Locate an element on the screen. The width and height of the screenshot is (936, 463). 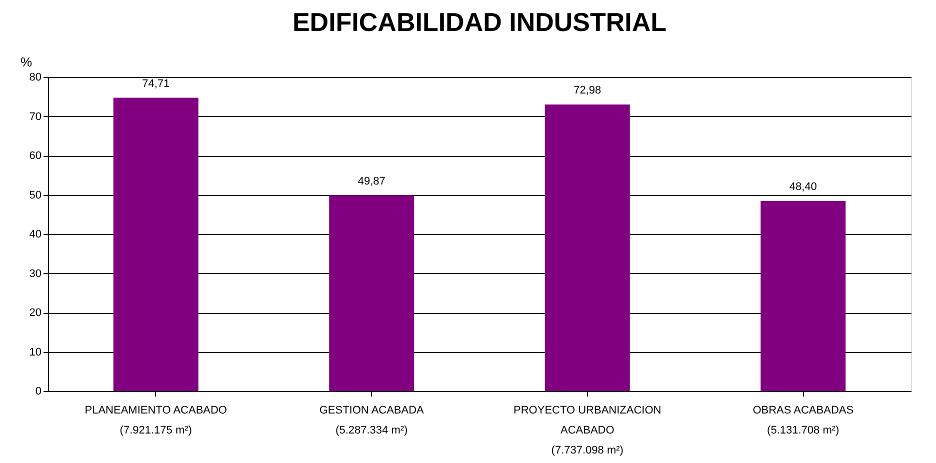
x-tick-label: OBRAS ACABADAS (5.131.708 m²) is located at coordinates (803, 420).